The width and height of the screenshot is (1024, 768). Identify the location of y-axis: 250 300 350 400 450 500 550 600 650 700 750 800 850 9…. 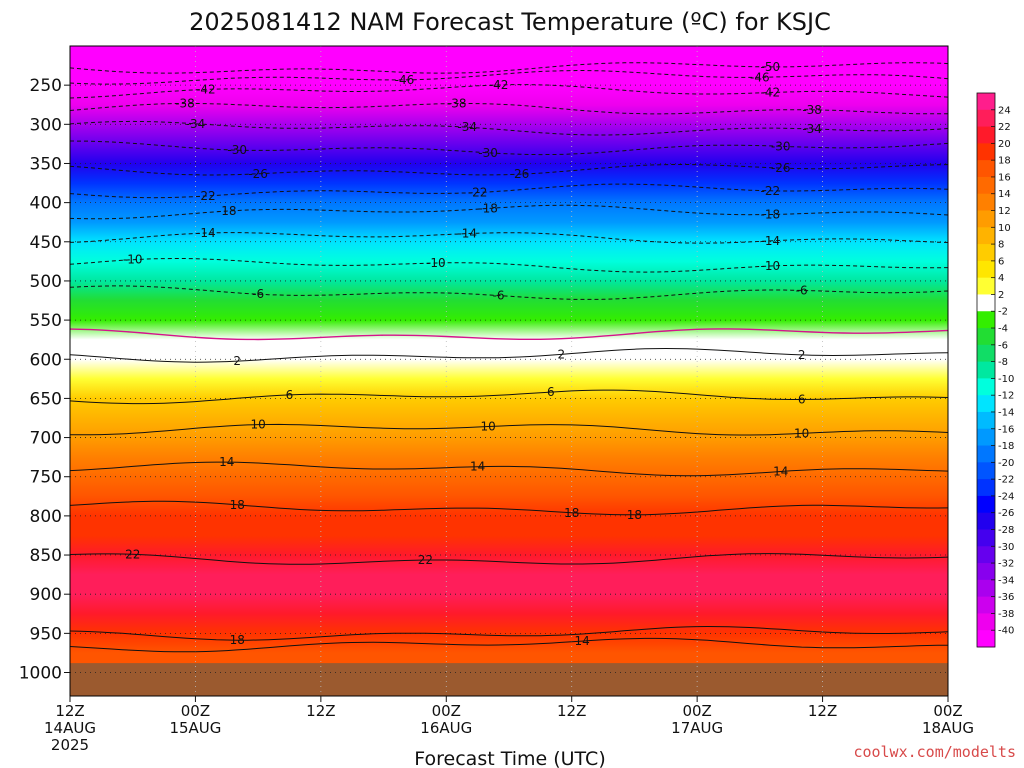
(44, 380).